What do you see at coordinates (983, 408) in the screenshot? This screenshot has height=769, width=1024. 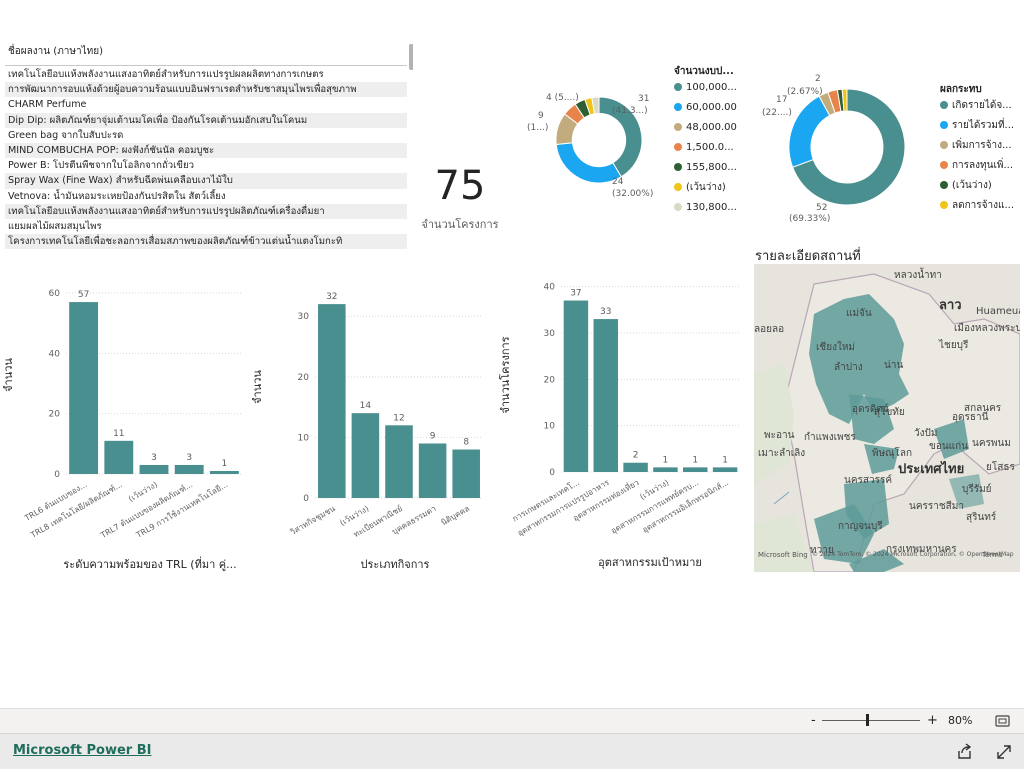 I see `map-place-label: สกลนคร` at bounding box center [983, 408].